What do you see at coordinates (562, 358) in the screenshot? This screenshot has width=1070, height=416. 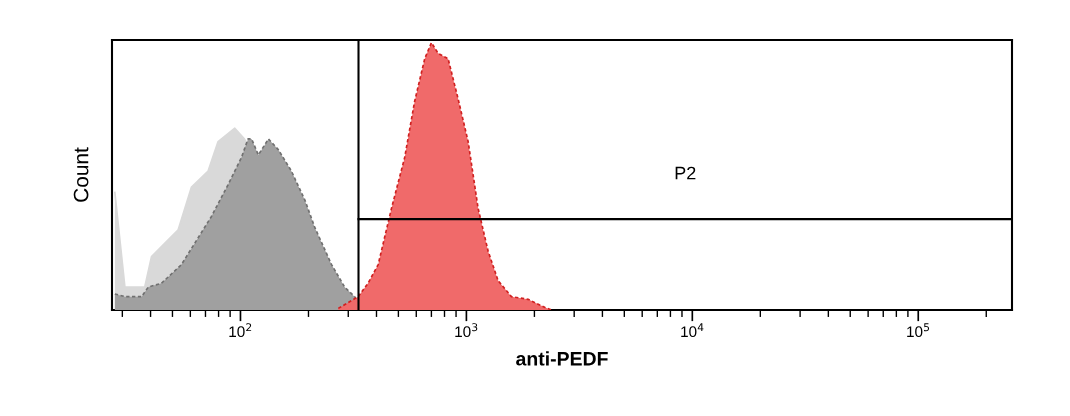 I see `x-axis-title: anti-PEDF` at bounding box center [562, 358].